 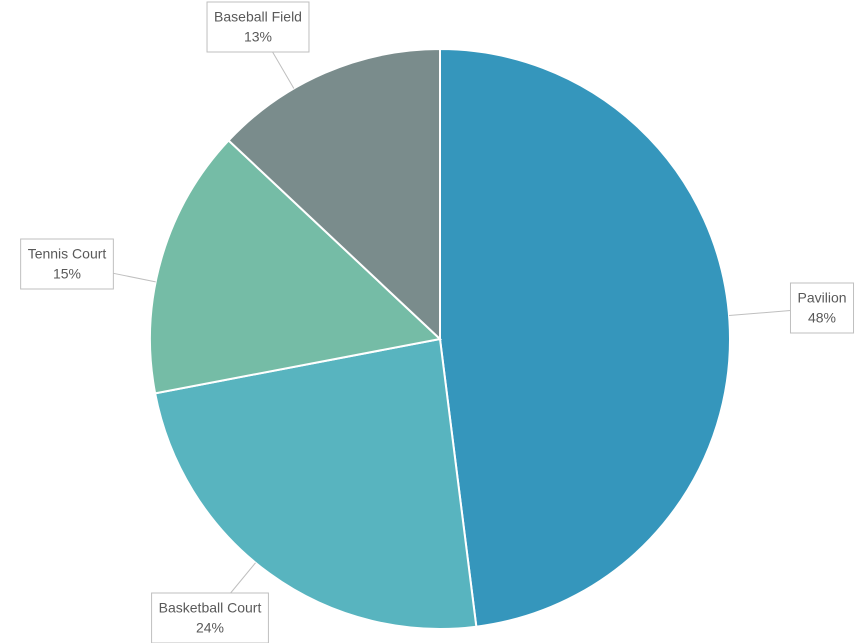 I want to click on label-value: 15%, so click(x=67, y=274).